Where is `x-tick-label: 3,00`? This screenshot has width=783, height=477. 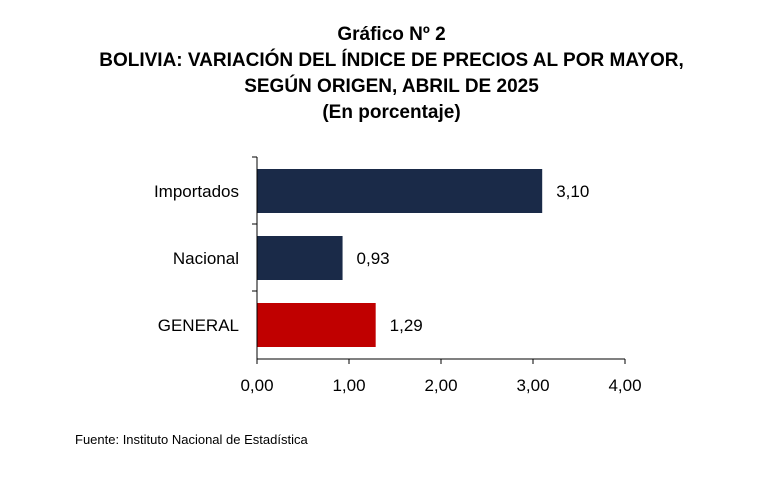
x-tick-label: 3,00 is located at coordinates (532, 385).